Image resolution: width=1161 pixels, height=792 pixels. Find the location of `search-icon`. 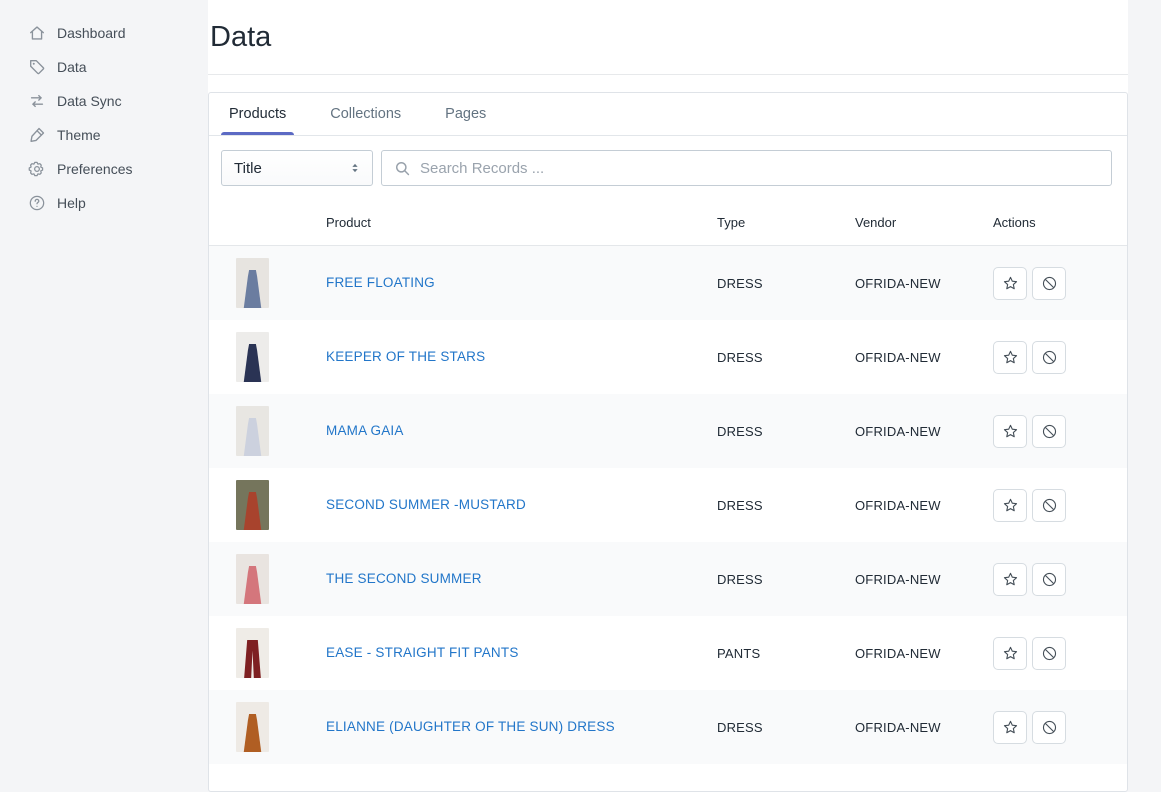

search-icon is located at coordinates (402, 168).